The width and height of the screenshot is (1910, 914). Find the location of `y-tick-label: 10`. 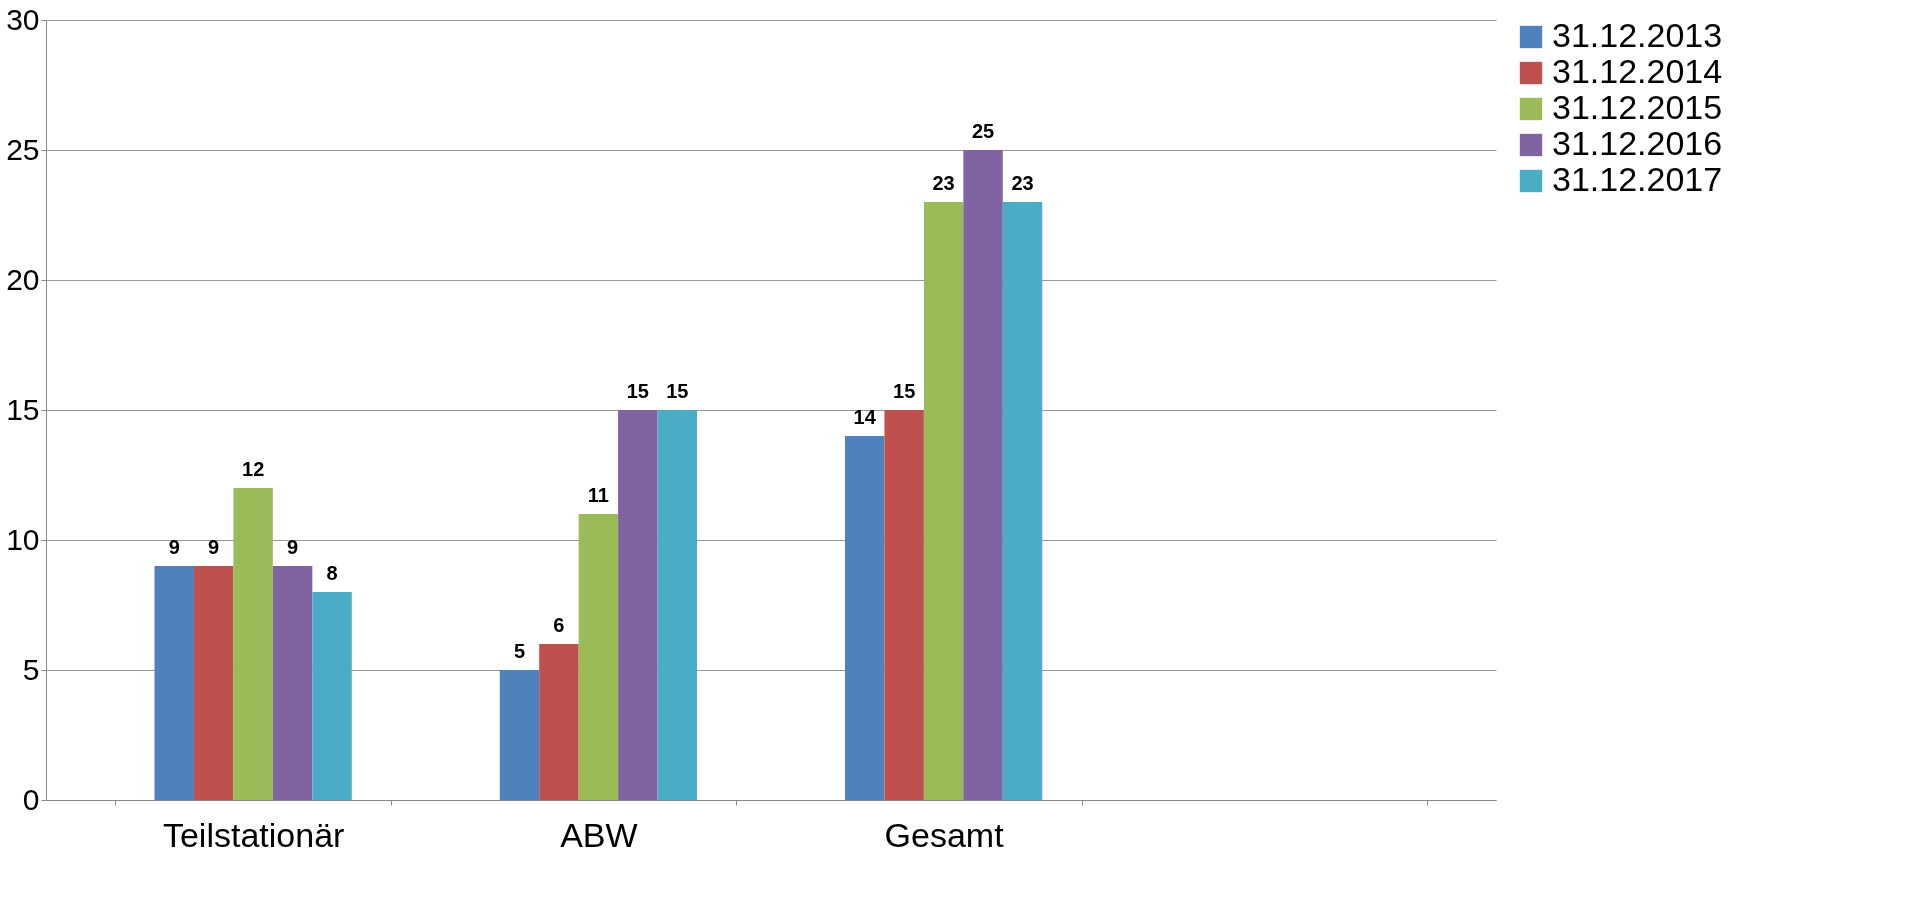

y-tick-label: 10 is located at coordinates (23, 539).